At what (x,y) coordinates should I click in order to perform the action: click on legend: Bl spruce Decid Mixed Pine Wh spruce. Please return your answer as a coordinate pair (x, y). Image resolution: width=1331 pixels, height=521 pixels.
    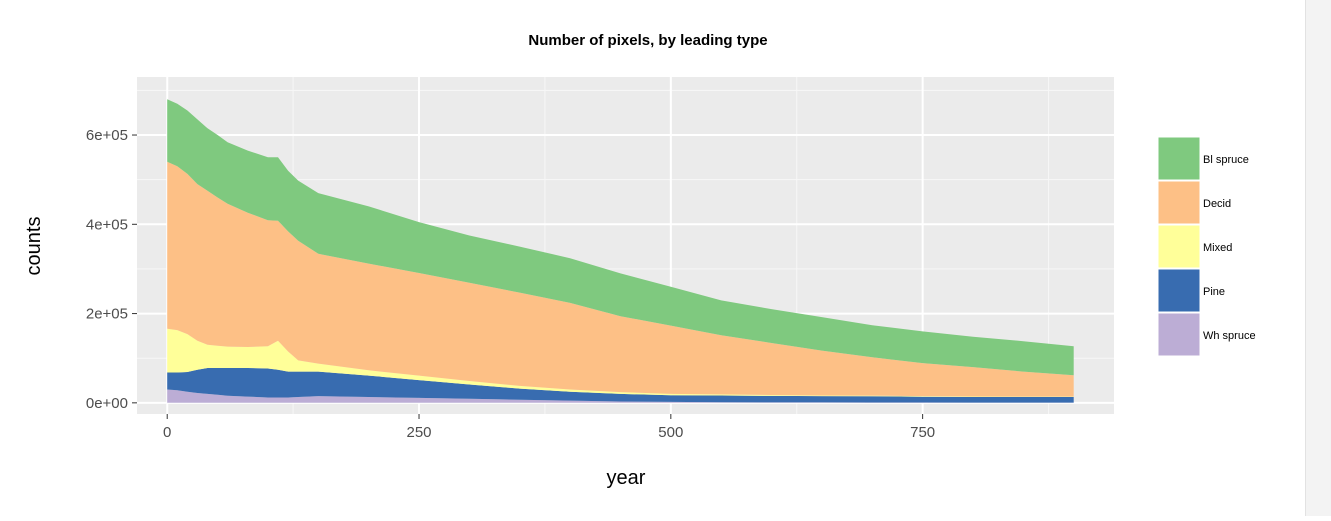
    Looking at the image, I should click on (1206, 246).